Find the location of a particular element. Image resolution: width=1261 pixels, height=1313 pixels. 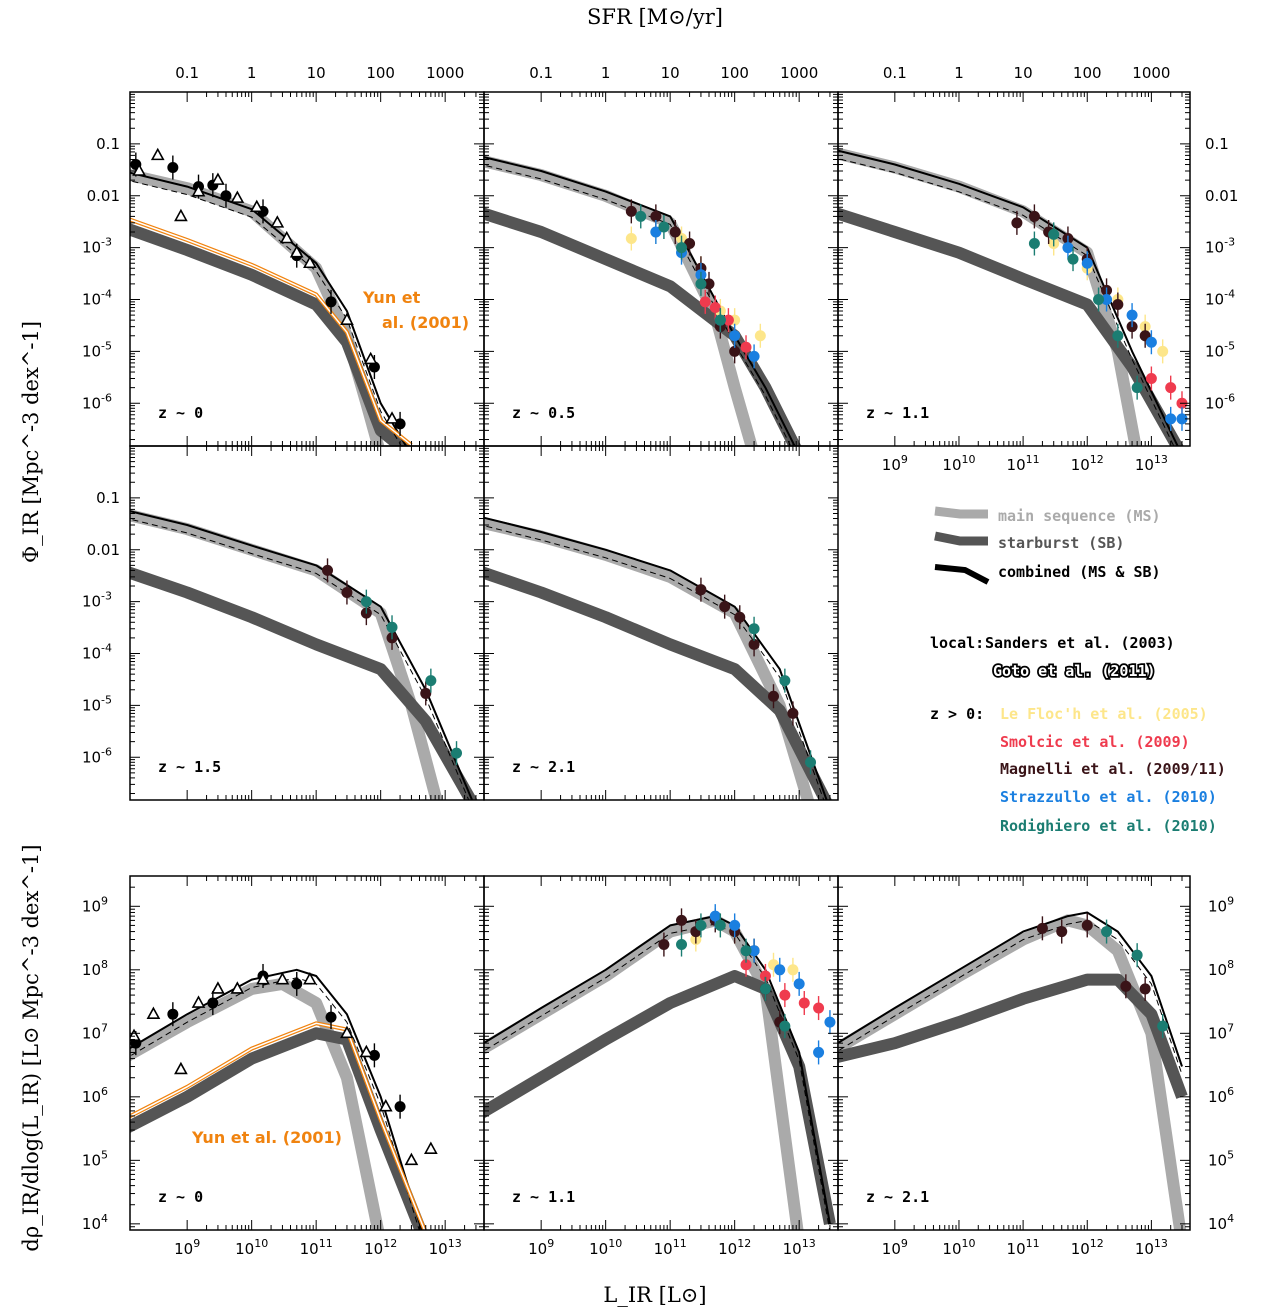

lf-y-tick-label-right: 10-5 is located at coordinates (1220, 349).